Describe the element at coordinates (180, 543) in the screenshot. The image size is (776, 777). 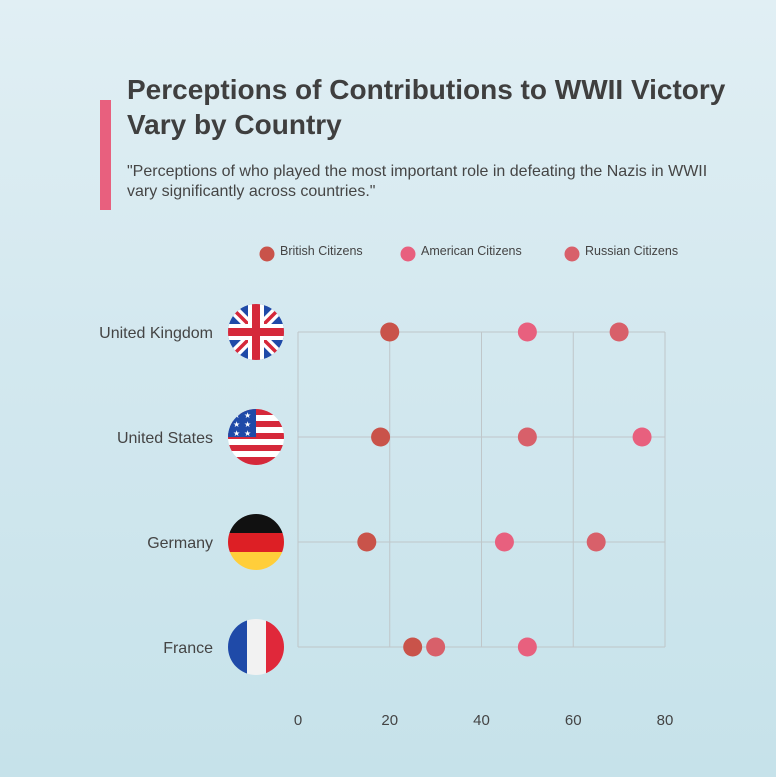
I see `category-label: Germany` at that location.